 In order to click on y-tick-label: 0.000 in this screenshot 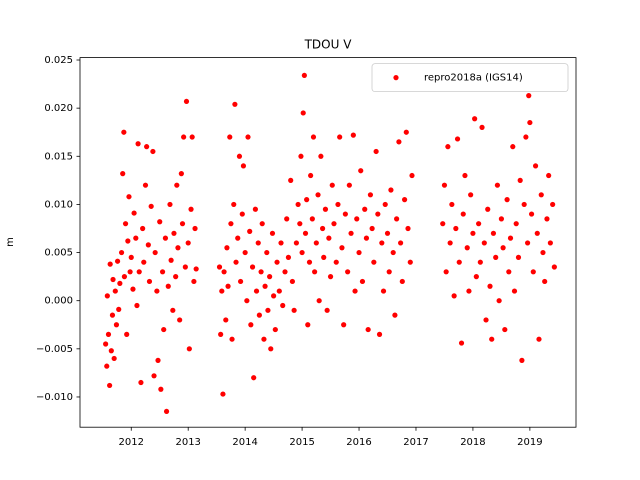, I will do `click(58, 301)`.